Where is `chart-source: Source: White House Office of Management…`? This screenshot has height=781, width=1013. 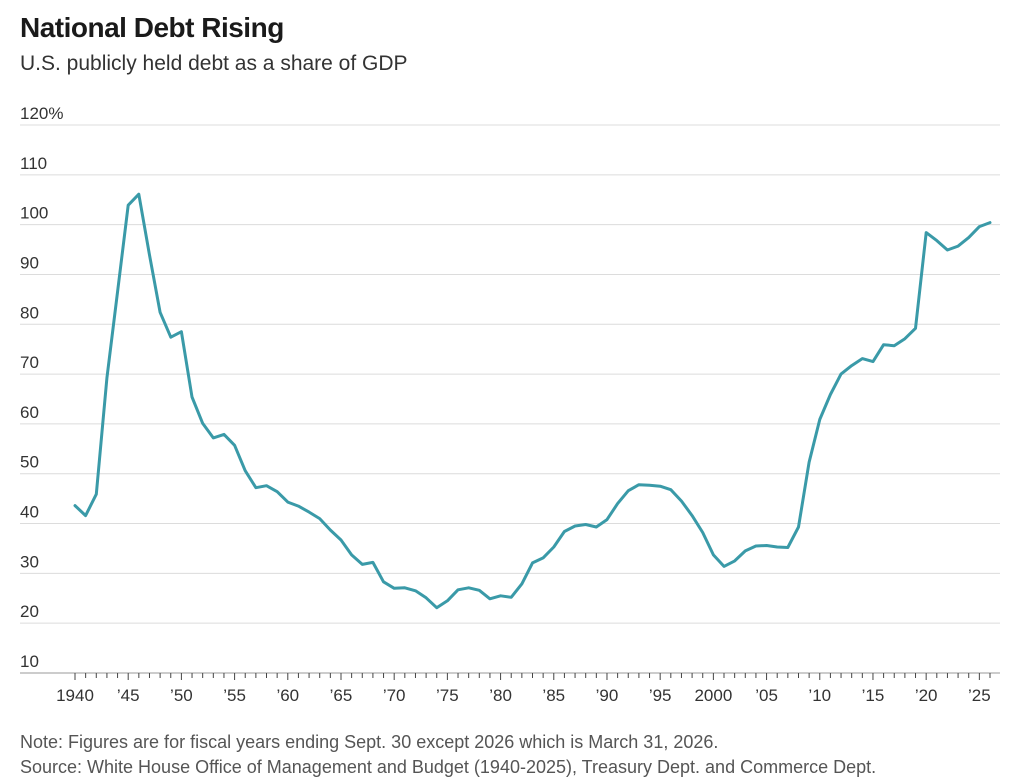
chart-source: Source: White House Office of Management… is located at coordinates (448, 767).